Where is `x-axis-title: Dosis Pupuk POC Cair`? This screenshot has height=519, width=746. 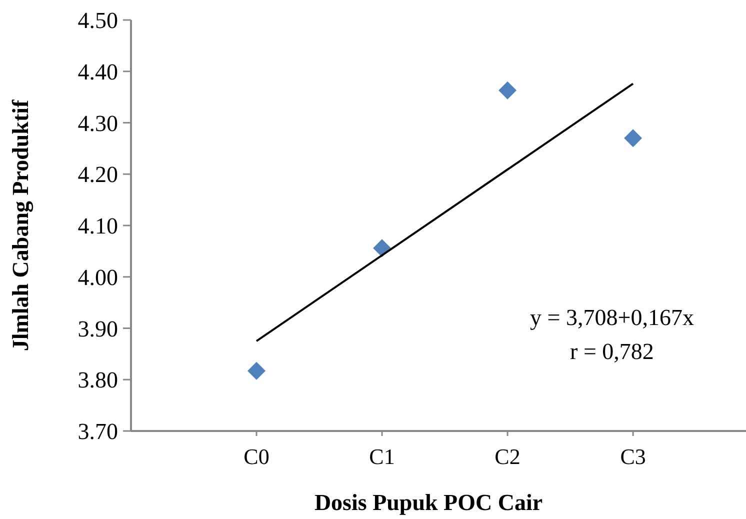
x-axis-title: Dosis Pupuk POC Cair is located at coordinates (428, 502).